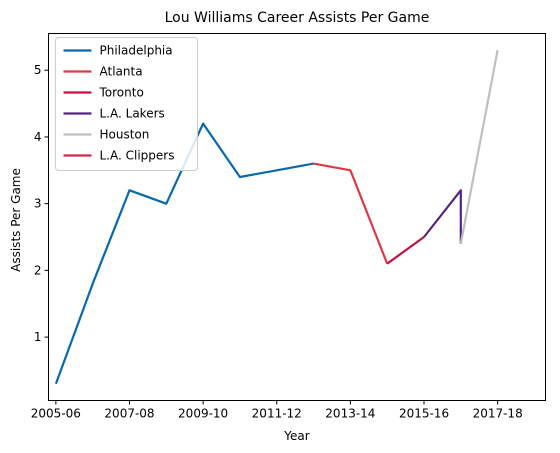  Describe the element at coordinates (121, 72) in the screenshot. I see `legend-label: Atlanta` at that location.